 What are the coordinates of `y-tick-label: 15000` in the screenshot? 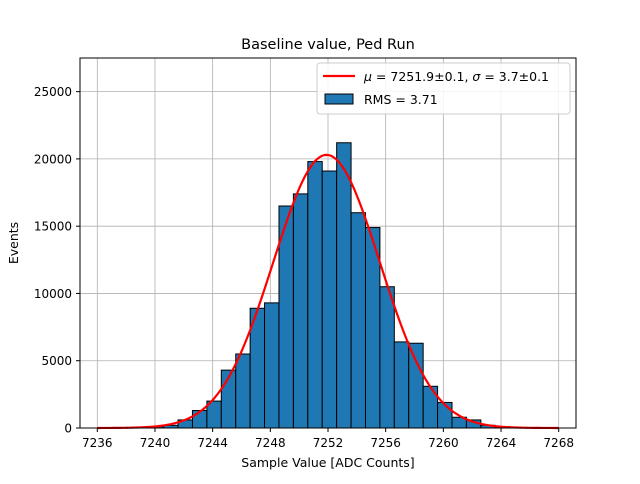 It's located at (53, 227).